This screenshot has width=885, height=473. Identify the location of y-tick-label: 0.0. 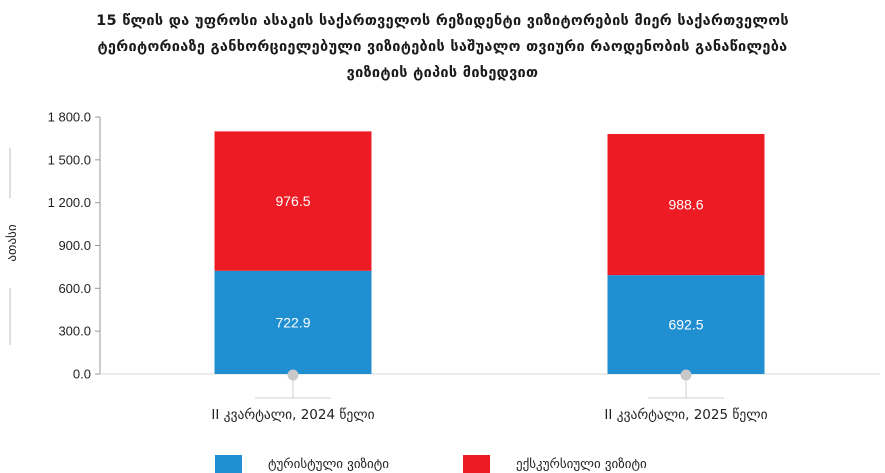
(82, 374).